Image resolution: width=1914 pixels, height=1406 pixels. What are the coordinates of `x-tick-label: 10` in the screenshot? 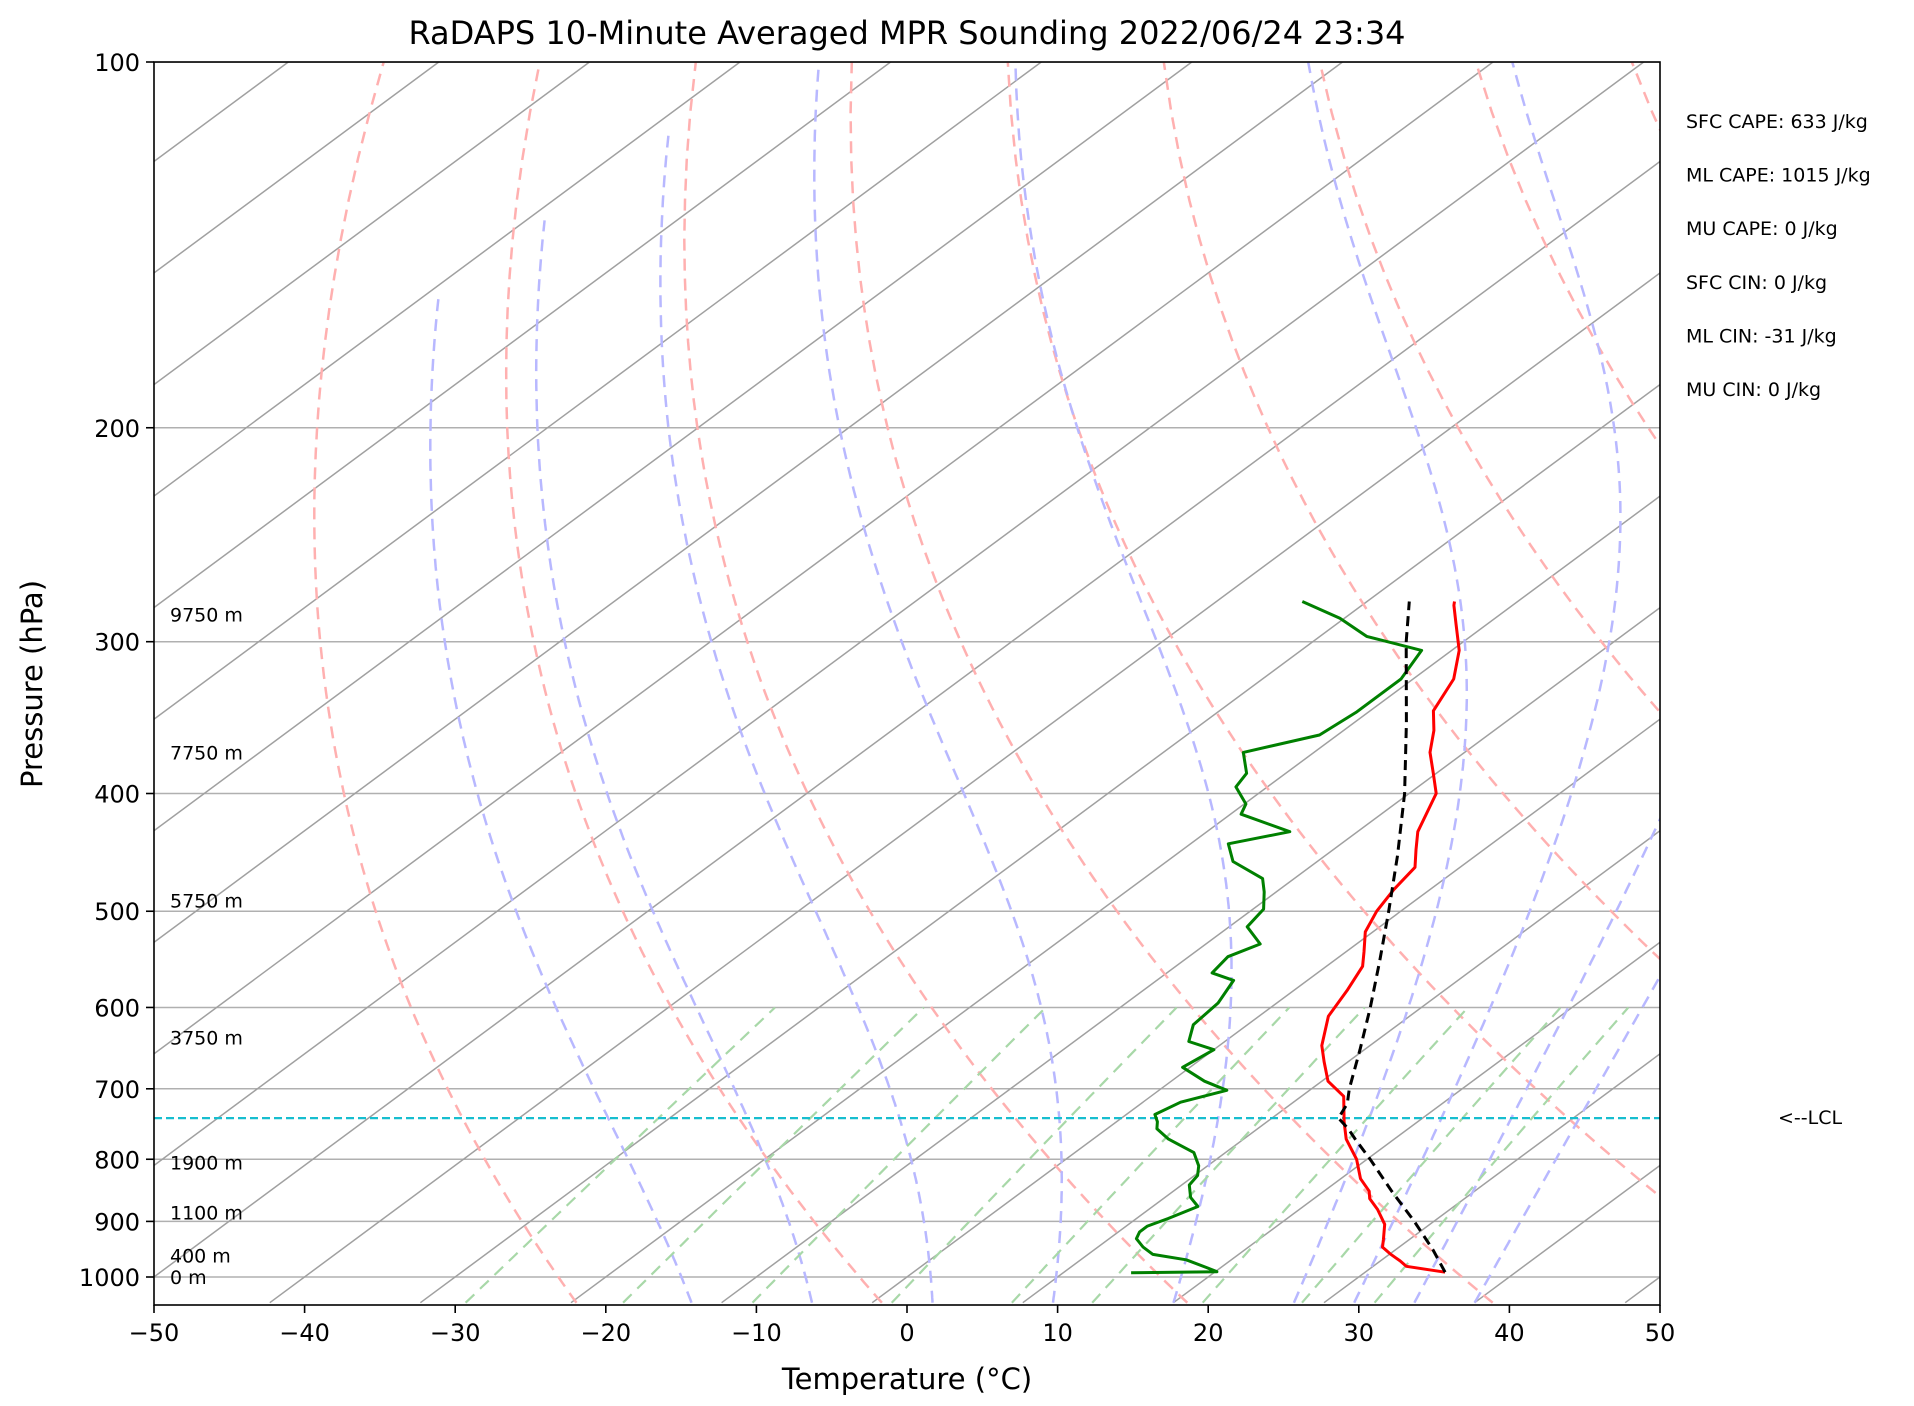 It's located at (1057, 1333).